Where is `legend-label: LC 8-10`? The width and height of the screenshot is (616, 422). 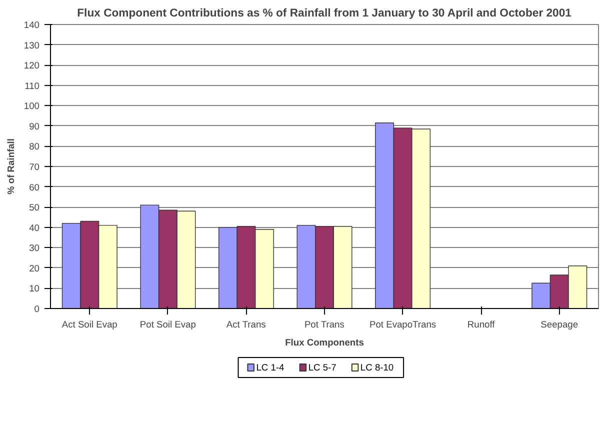
legend-label: LC 8-10 is located at coordinates (377, 367).